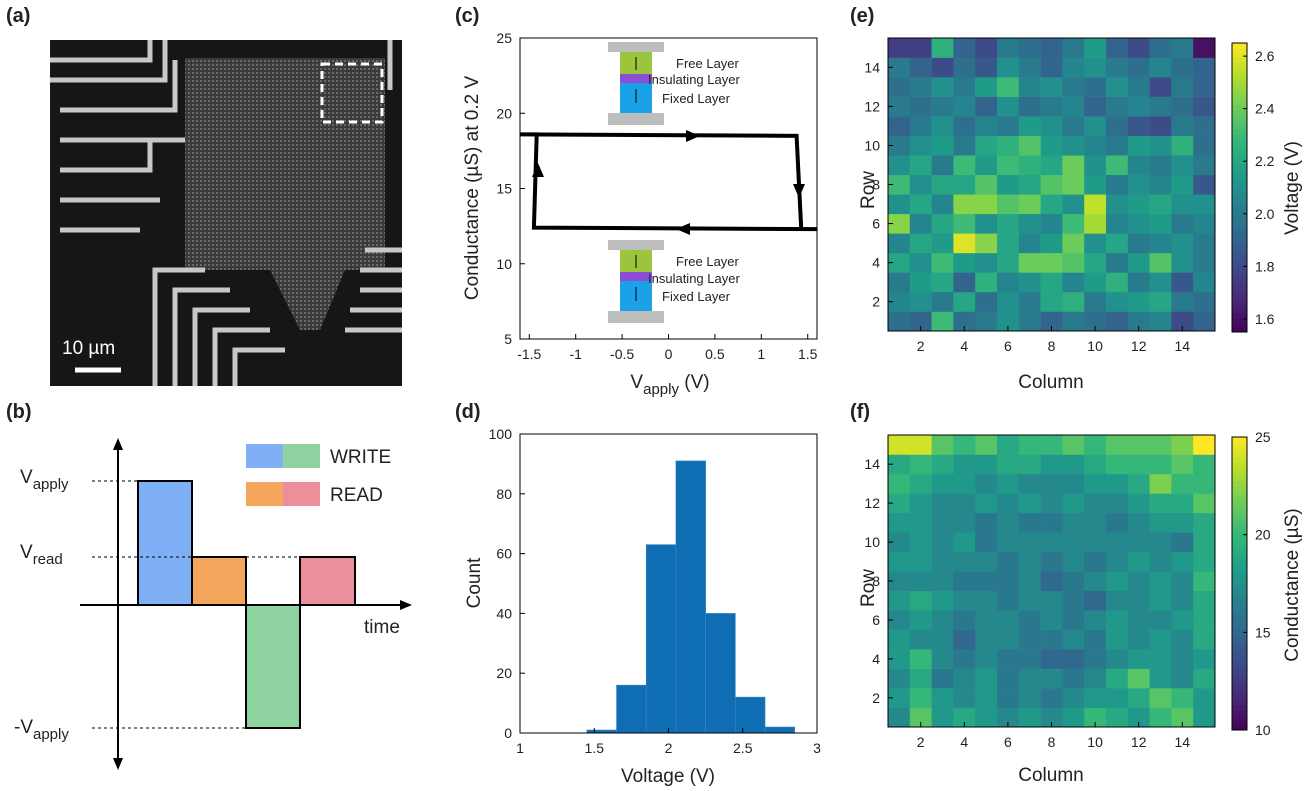  Describe the element at coordinates (504, 113) in the screenshot. I see `y-tick-label: 20` at that location.